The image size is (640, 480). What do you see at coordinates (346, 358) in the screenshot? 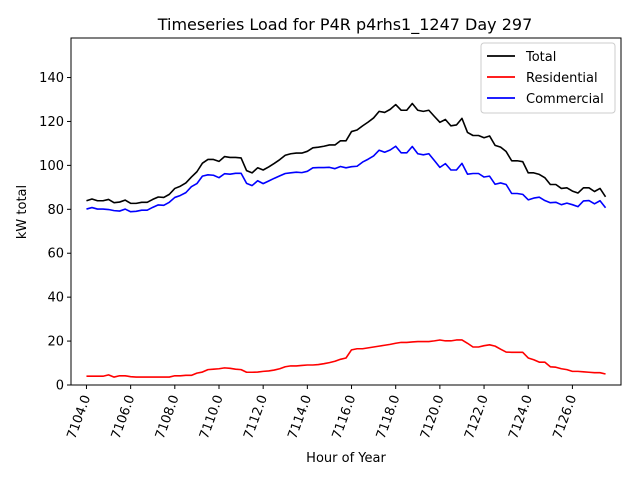
I see `series-line-residential` at bounding box center [346, 358].